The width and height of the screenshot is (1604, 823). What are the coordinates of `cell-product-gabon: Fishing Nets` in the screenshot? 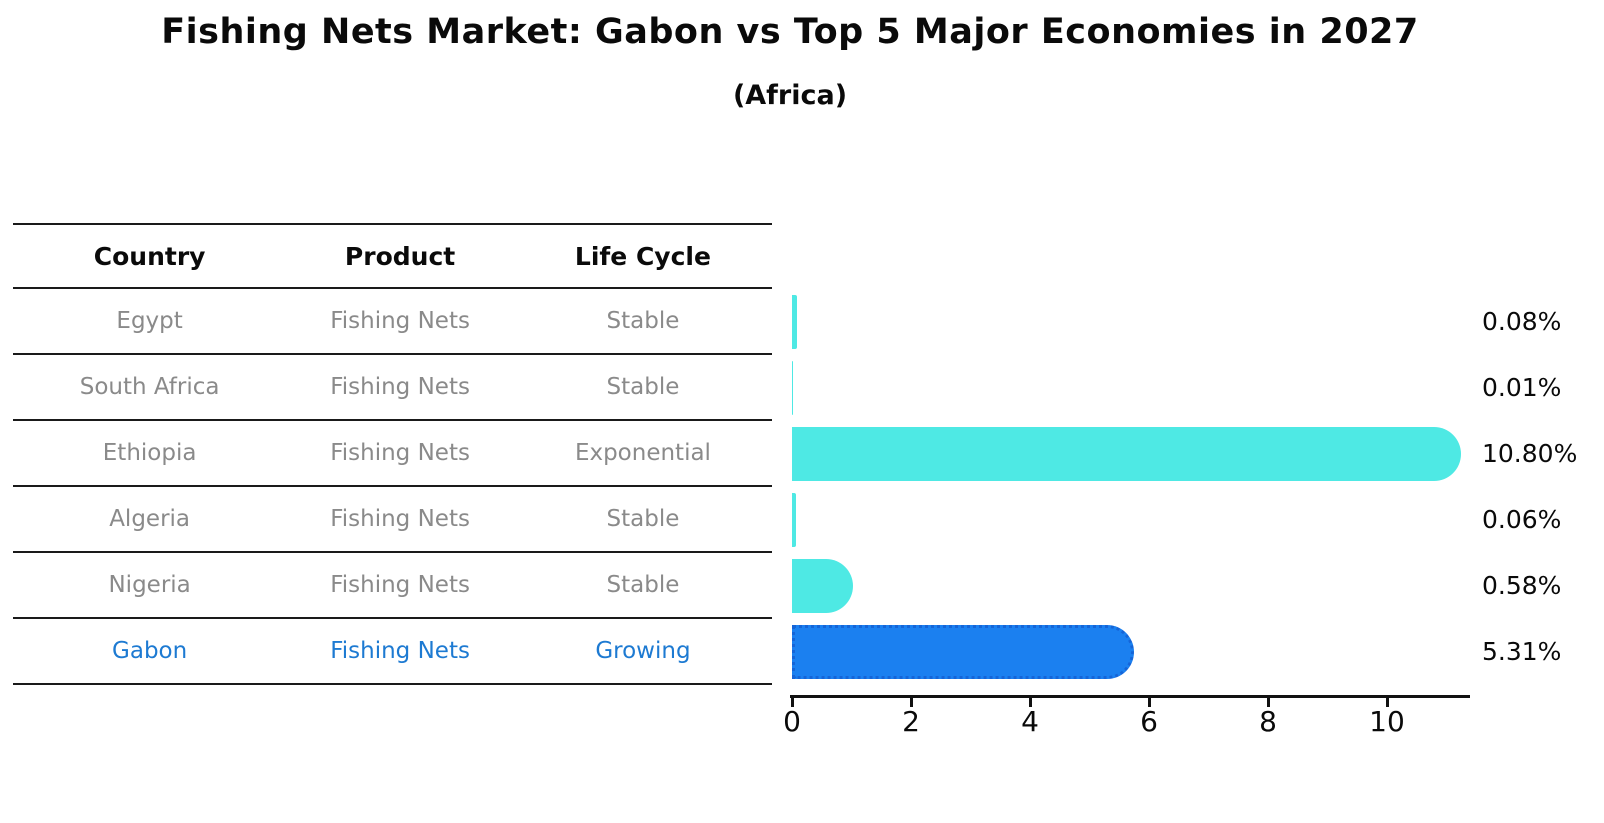 It's located at (400, 651).